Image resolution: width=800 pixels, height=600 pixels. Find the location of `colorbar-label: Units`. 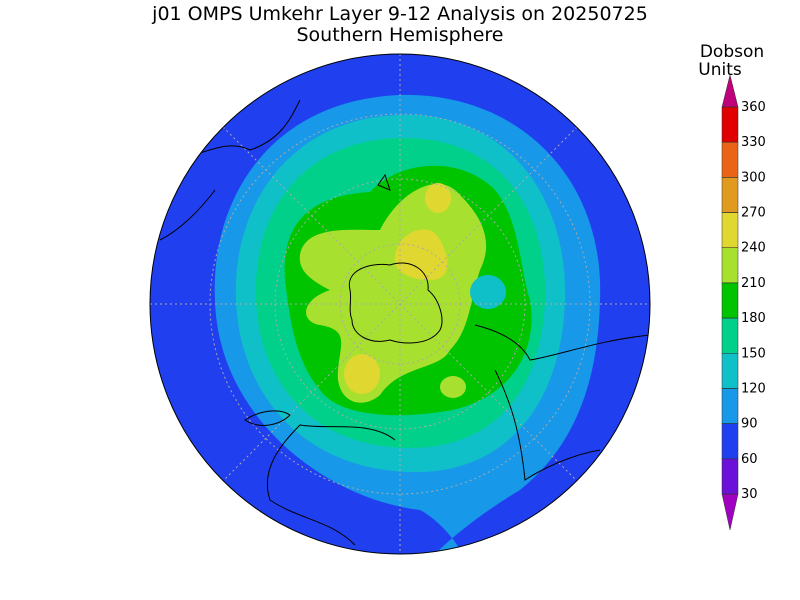

colorbar-label: Units is located at coordinates (720, 70).